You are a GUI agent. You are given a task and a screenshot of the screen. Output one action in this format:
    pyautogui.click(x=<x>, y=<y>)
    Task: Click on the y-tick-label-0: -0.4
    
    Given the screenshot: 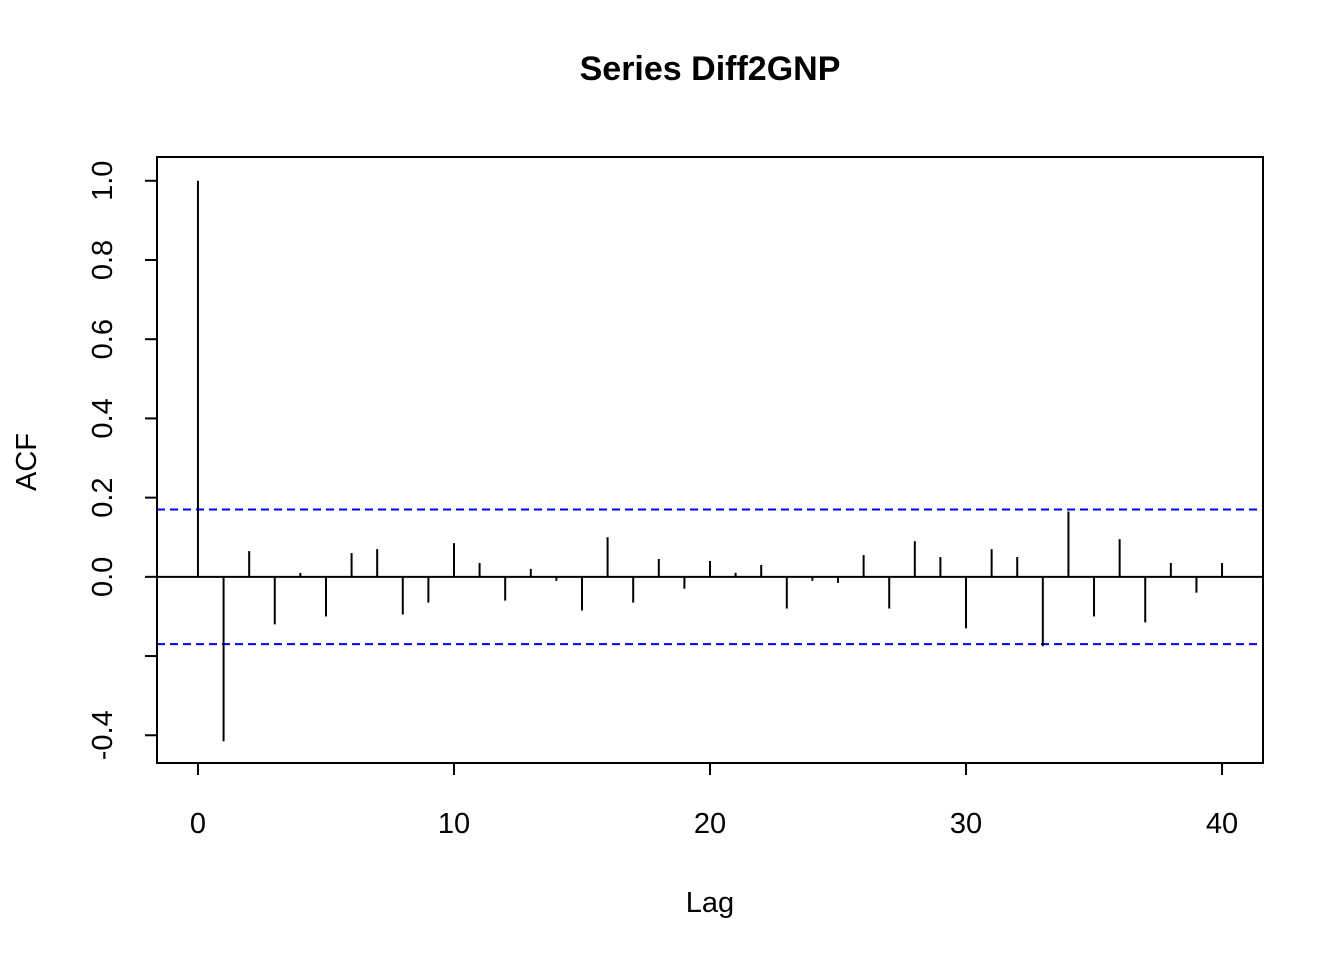 What is the action you would take?
    pyautogui.click(x=103, y=735)
    